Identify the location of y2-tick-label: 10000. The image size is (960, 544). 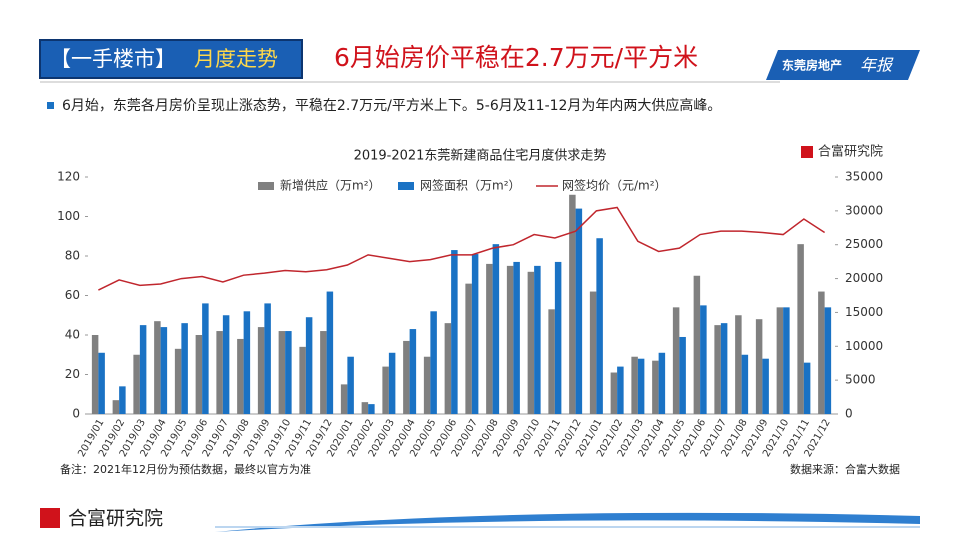
(864, 346).